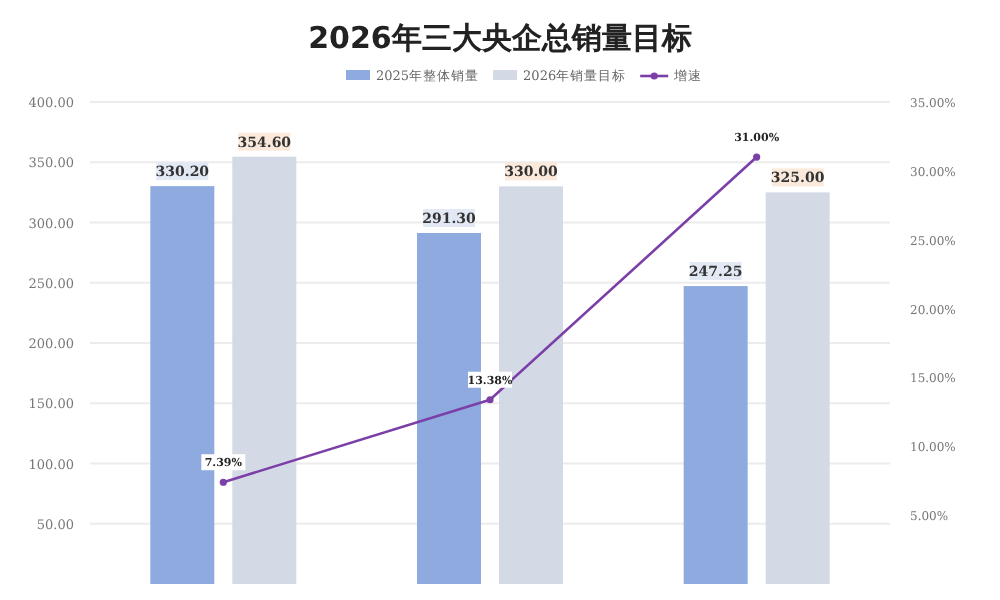 Image resolution: width=1000 pixels, height=600 pixels. What do you see at coordinates (500, 38) in the screenshot?
I see `chart-title: 2026年三大央企总销量目标` at bounding box center [500, 38].